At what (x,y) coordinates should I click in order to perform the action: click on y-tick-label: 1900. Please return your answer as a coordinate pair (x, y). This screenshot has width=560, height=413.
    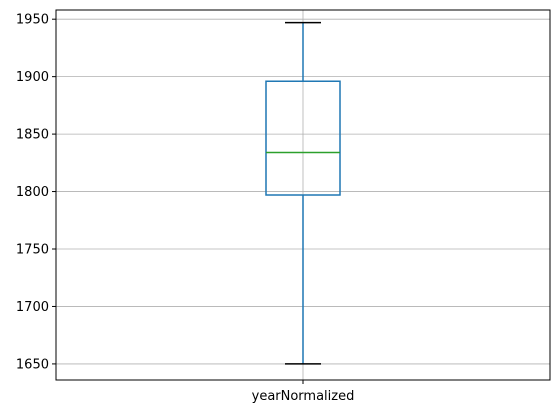
    Looking at the image, I should click on (32, 77).